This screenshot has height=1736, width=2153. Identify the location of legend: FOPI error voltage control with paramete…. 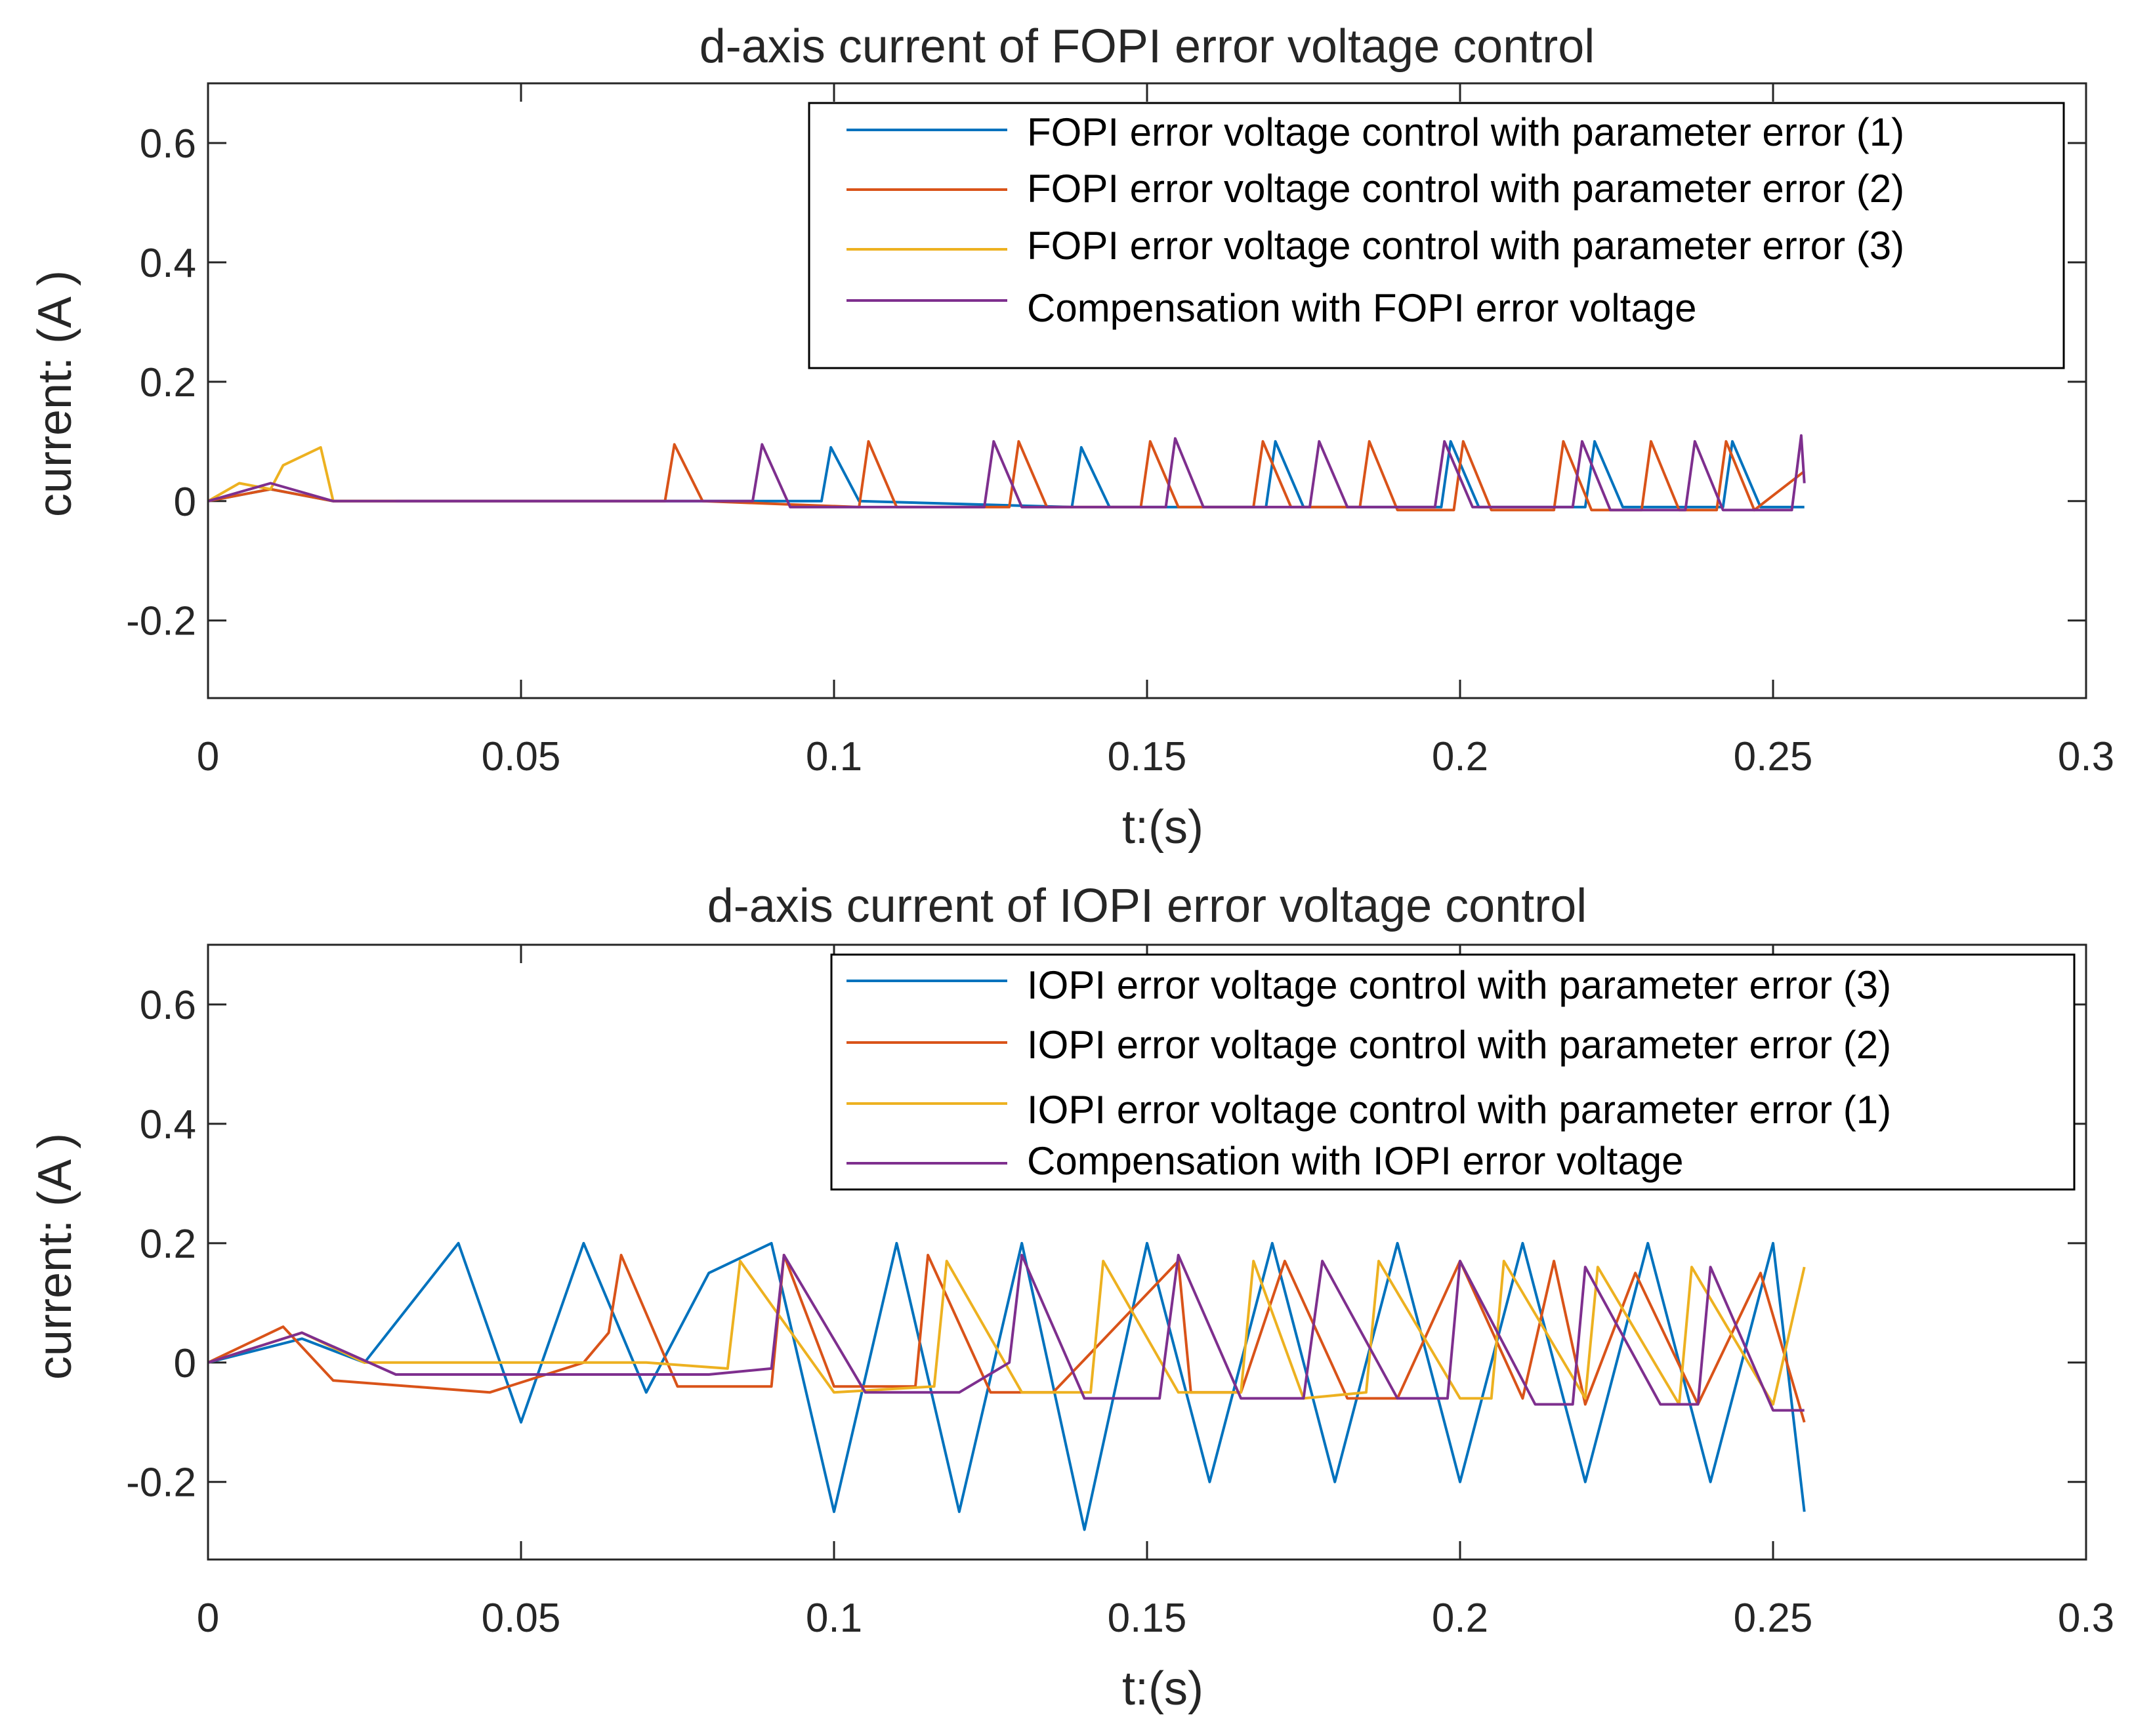
(1436, 235).